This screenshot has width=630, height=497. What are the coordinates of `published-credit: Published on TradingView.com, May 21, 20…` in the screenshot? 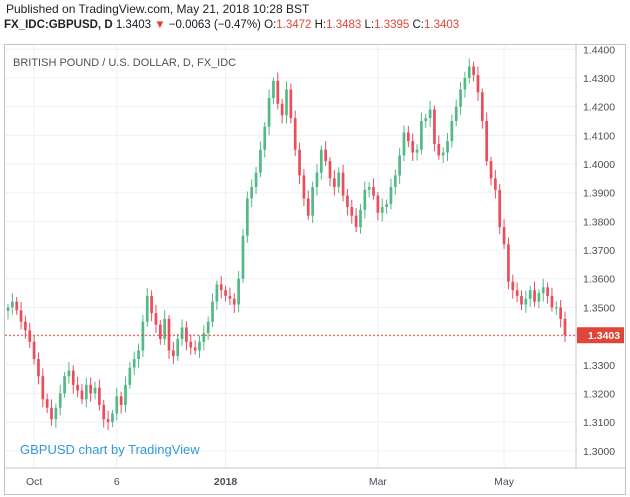 It's located at (158, 9).